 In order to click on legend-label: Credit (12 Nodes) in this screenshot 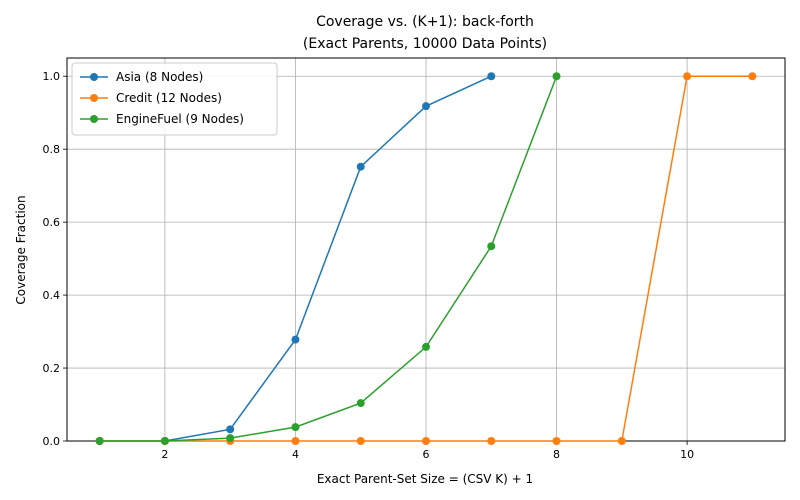, I will do `click(169, 98)`.